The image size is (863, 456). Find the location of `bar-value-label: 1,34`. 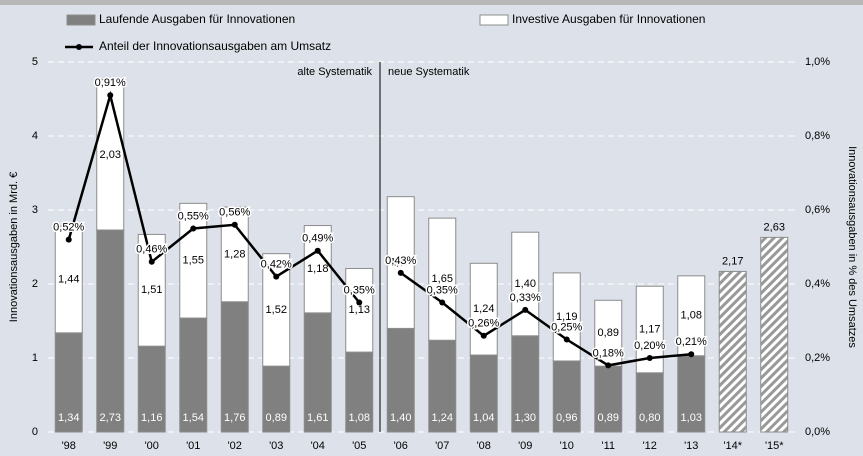

bar-value-label: 1,34 is located at coordinates (68, 418).